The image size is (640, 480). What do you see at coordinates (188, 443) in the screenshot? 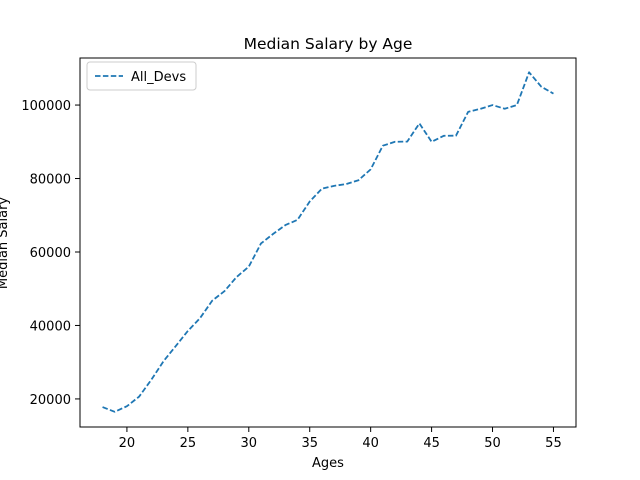
I see `x-tick-label: 25` at bounding box center [188, 443].